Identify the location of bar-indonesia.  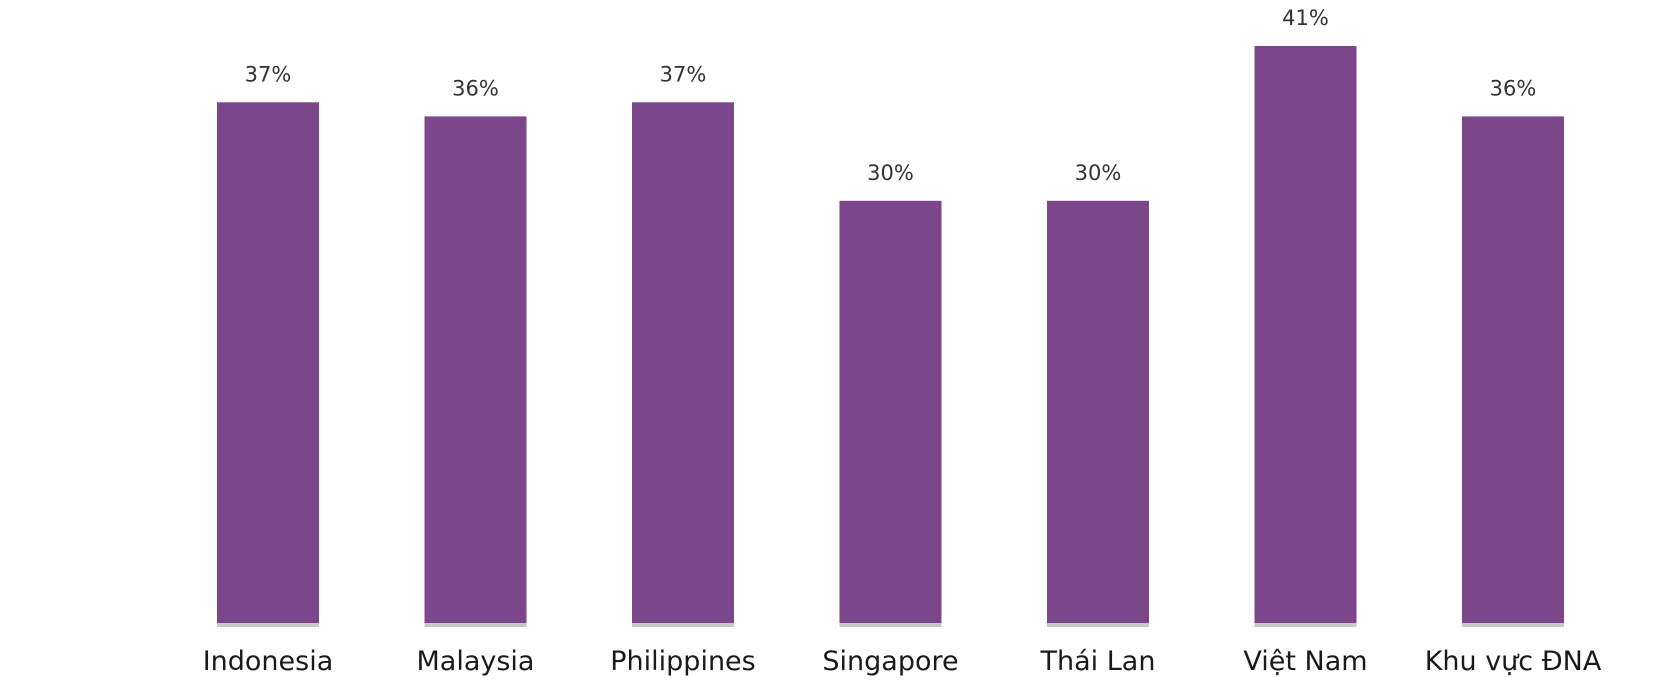
(268, 363).